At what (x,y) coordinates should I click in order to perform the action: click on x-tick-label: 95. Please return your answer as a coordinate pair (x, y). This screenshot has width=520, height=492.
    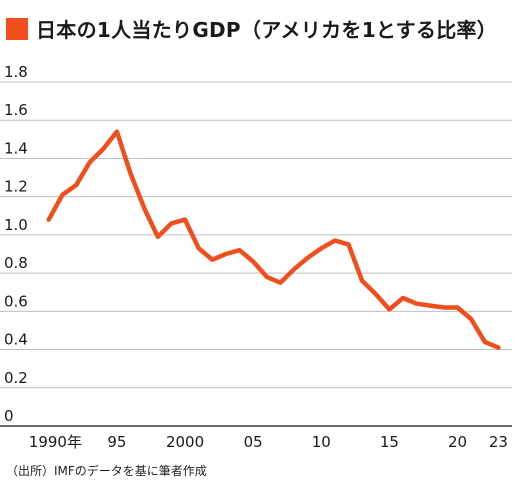
    Looking at the image, I should click on (116, 442).